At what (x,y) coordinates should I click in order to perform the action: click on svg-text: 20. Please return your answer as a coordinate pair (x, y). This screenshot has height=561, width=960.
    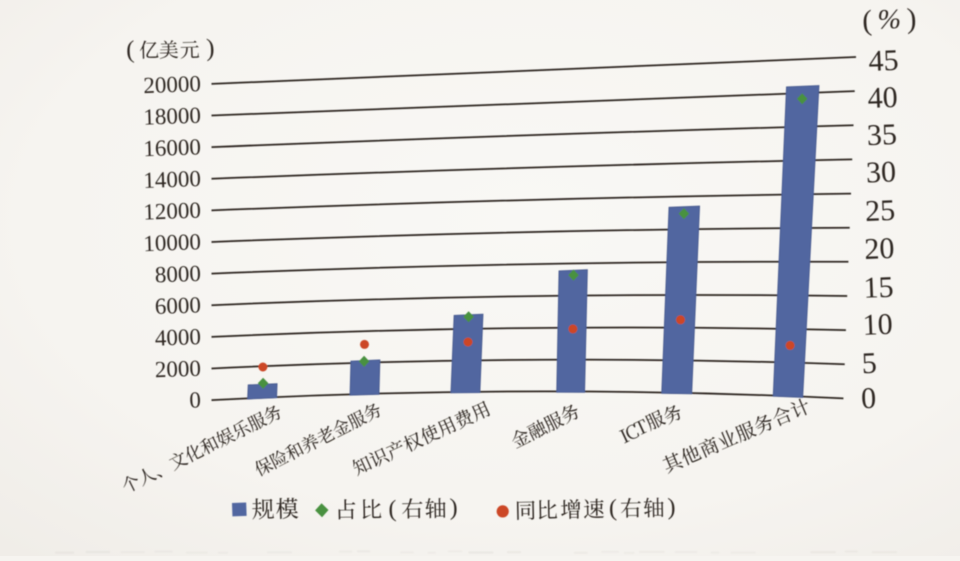
    Looking at the image, I should click on (879, 249).